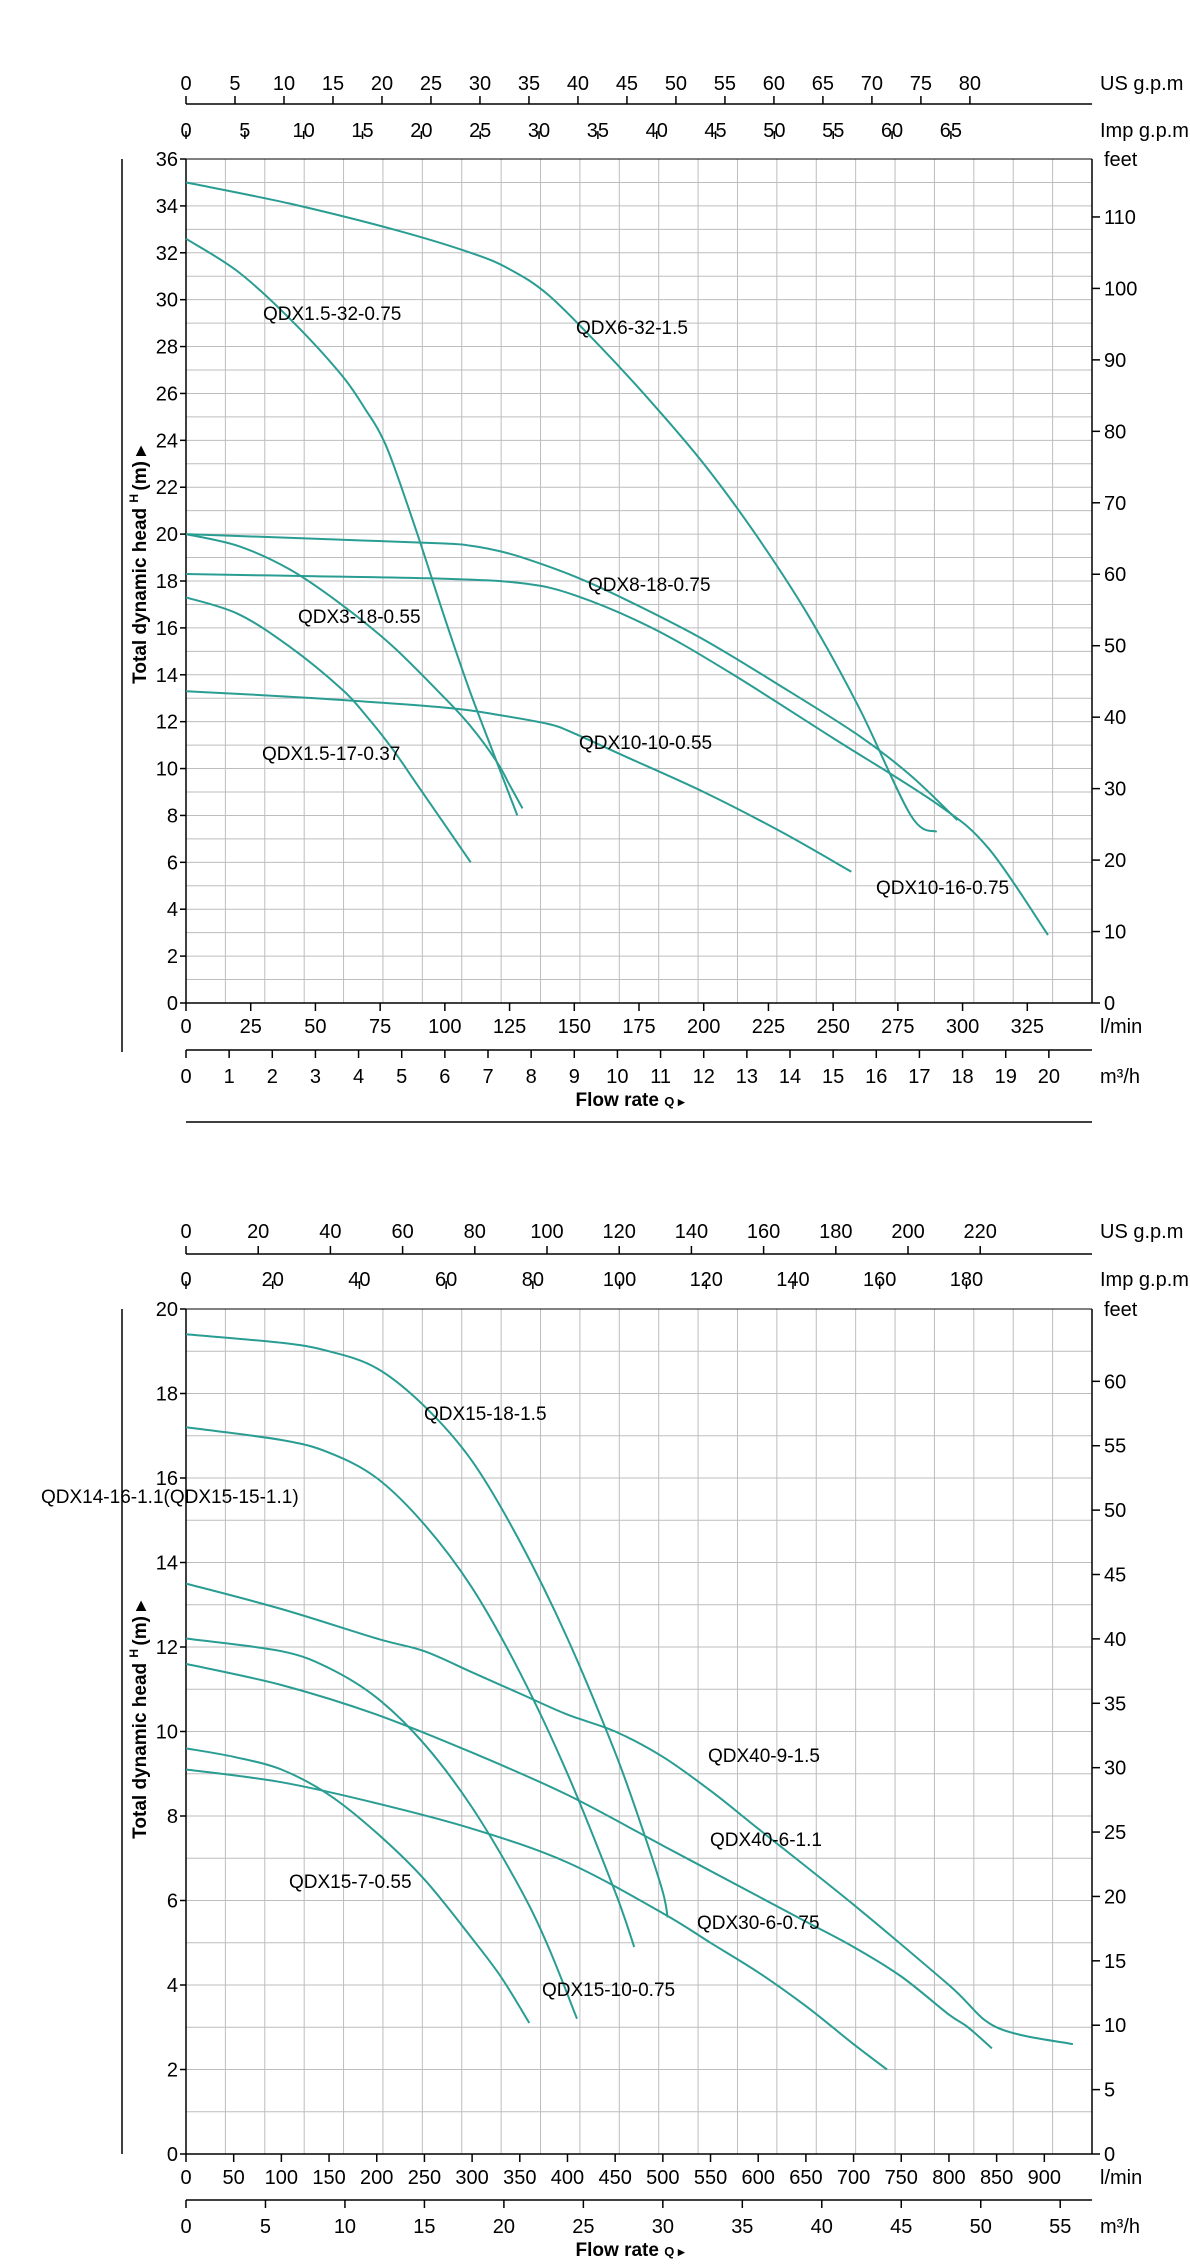 This screenshot has height=2267, width=1190. I want to click on tick-label-top-usgpm: 20, so click(258, 1232).